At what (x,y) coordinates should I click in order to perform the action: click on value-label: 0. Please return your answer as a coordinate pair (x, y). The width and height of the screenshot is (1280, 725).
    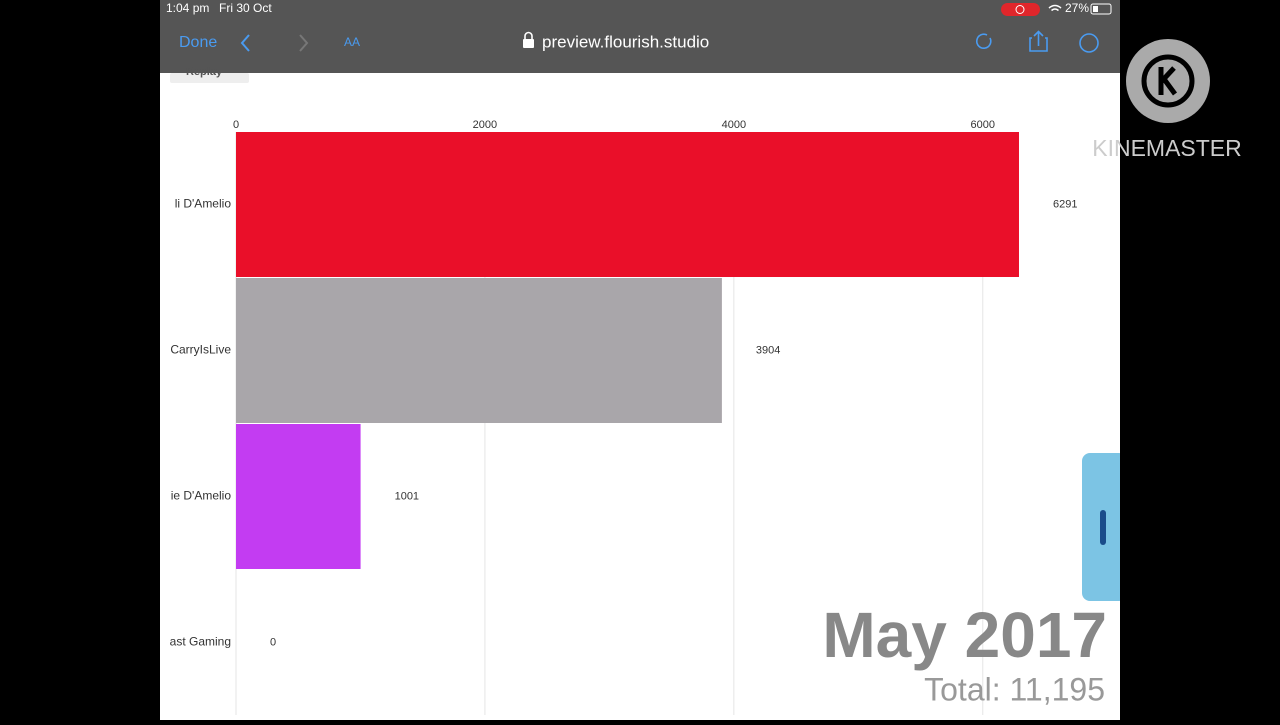
    Looking at the image, I should click on (273, 642).